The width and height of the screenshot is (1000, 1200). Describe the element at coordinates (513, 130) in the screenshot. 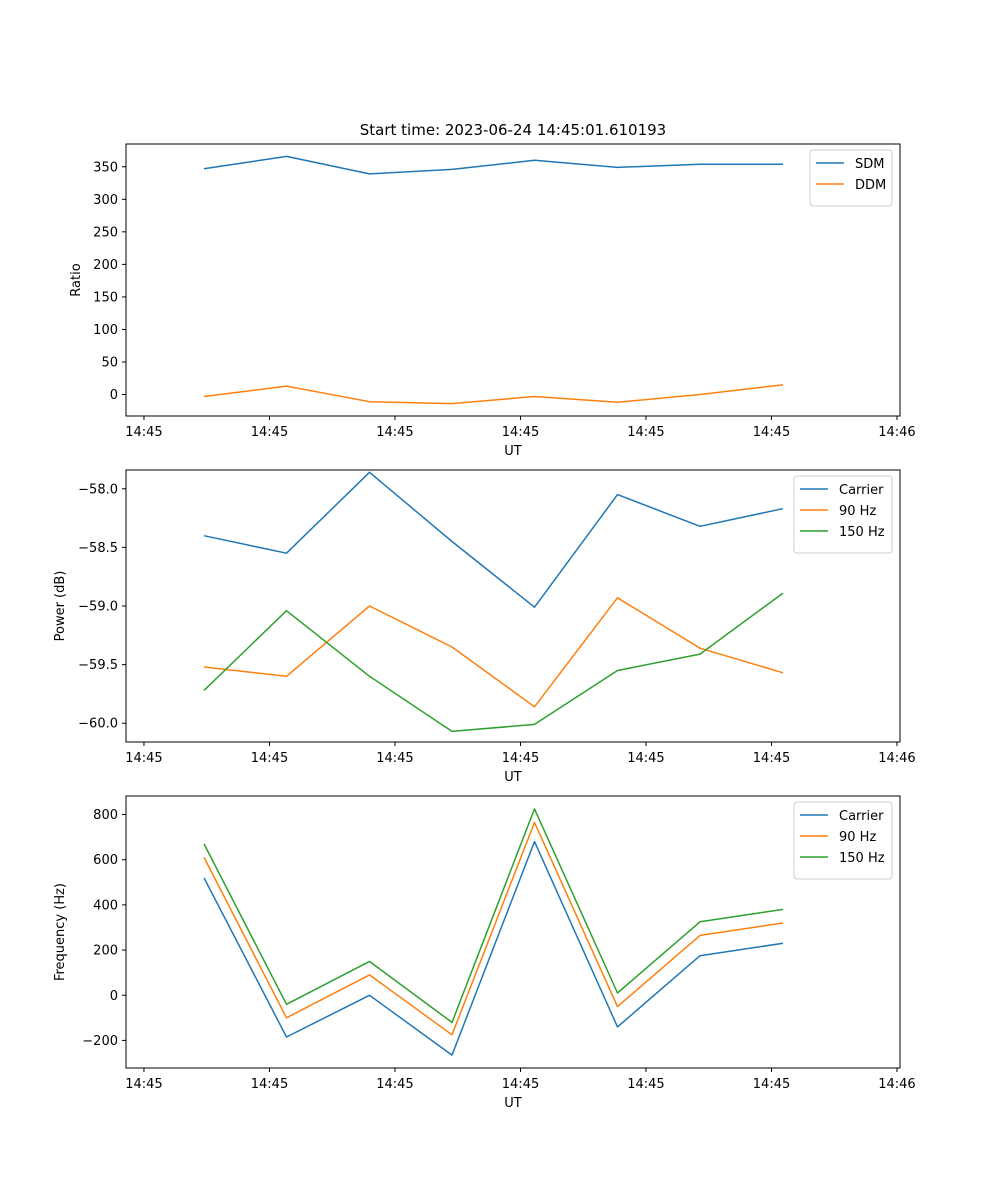

I see `chart-title: Start time: 2023-06-24 14:45:01.610193` at that location.